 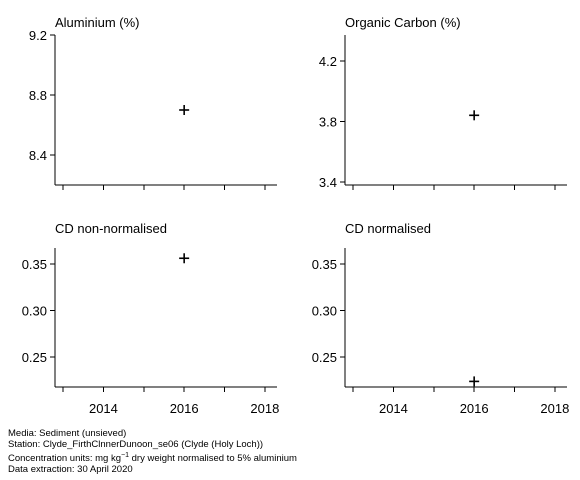 I want to click on y-tick-label: 8.8, so click(x=38, y=95).